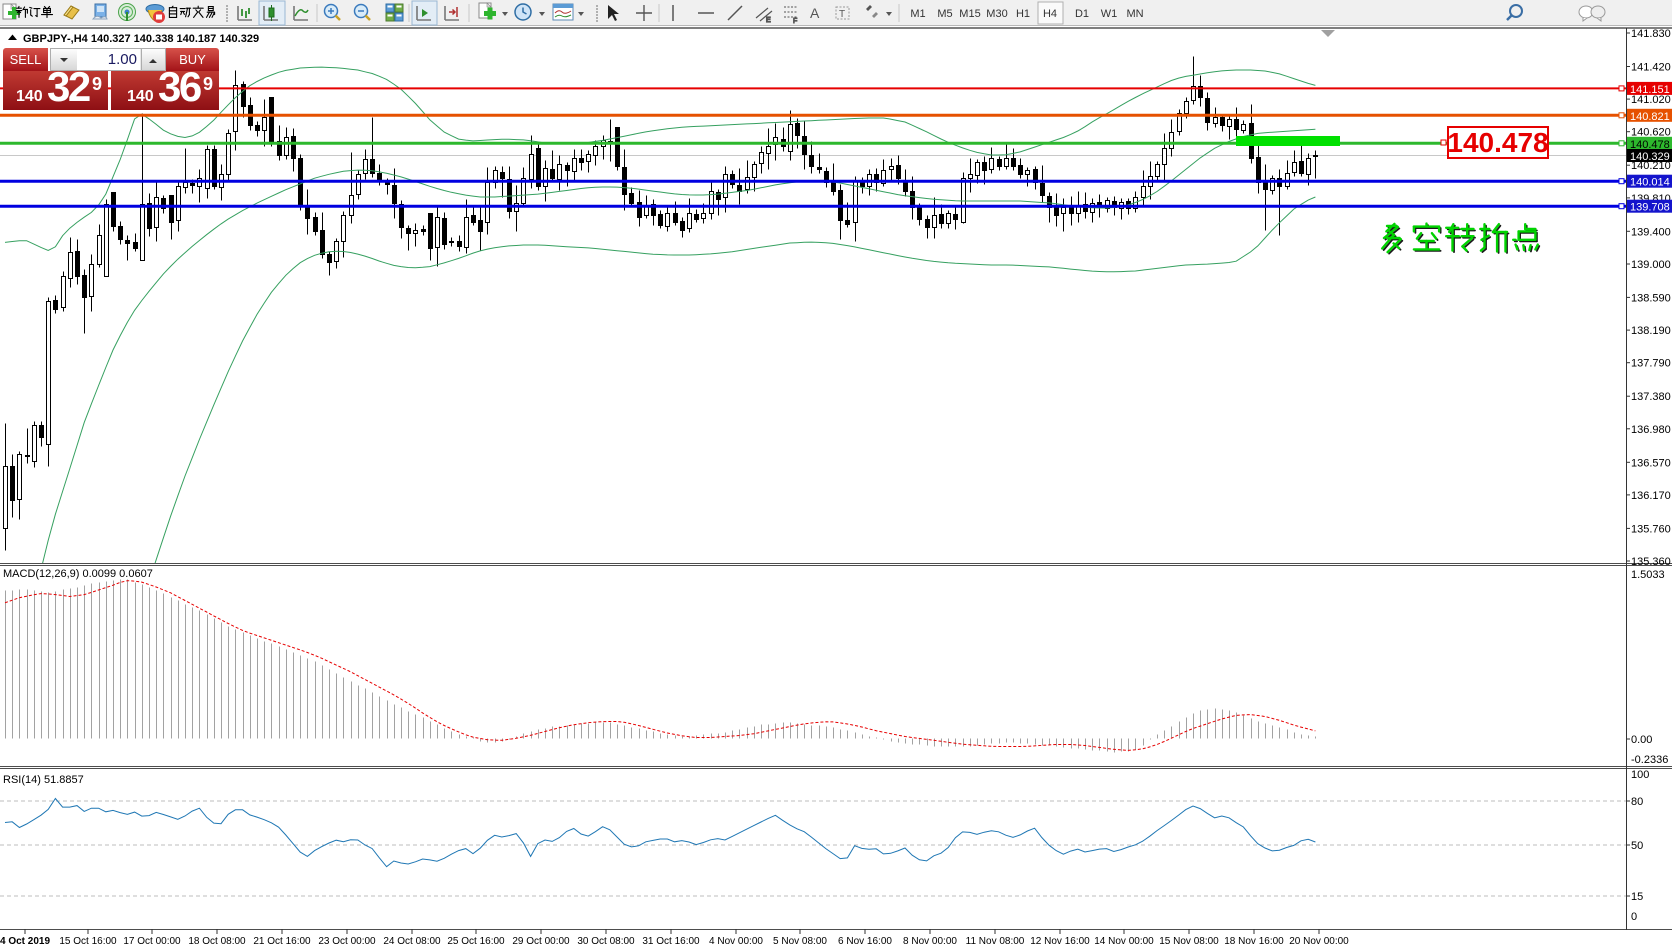  What do you see at coordinates (476, 941) in the screenshot?
I see `svg-text: 25 Oct 16:00` at bounding box center [476, 941].